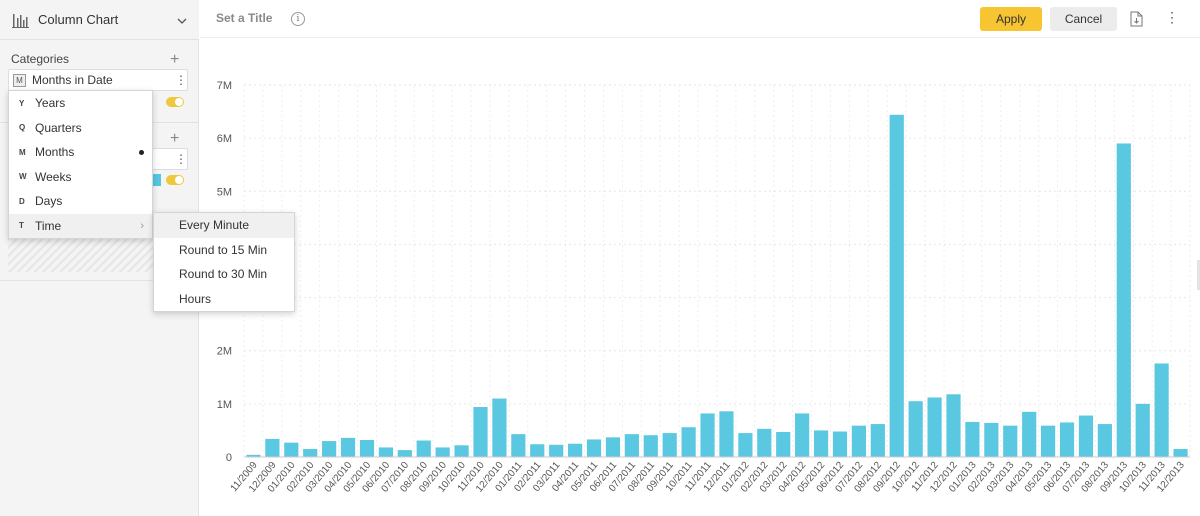 This screenshot has height=516, width=1200. I want to click on chevron-right-icon: ›, so click(142, 225).